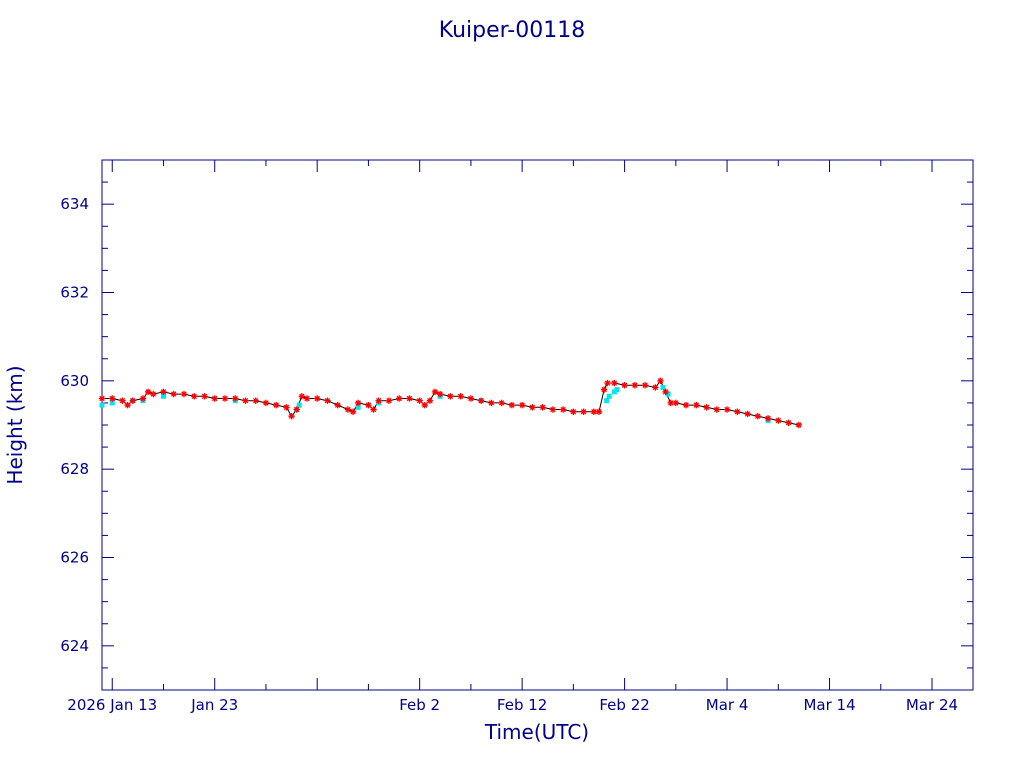 Image resolution: width=1024 pixels, height=773 pixels. I want to click on y-tick-label: 630, so click(74, 381).